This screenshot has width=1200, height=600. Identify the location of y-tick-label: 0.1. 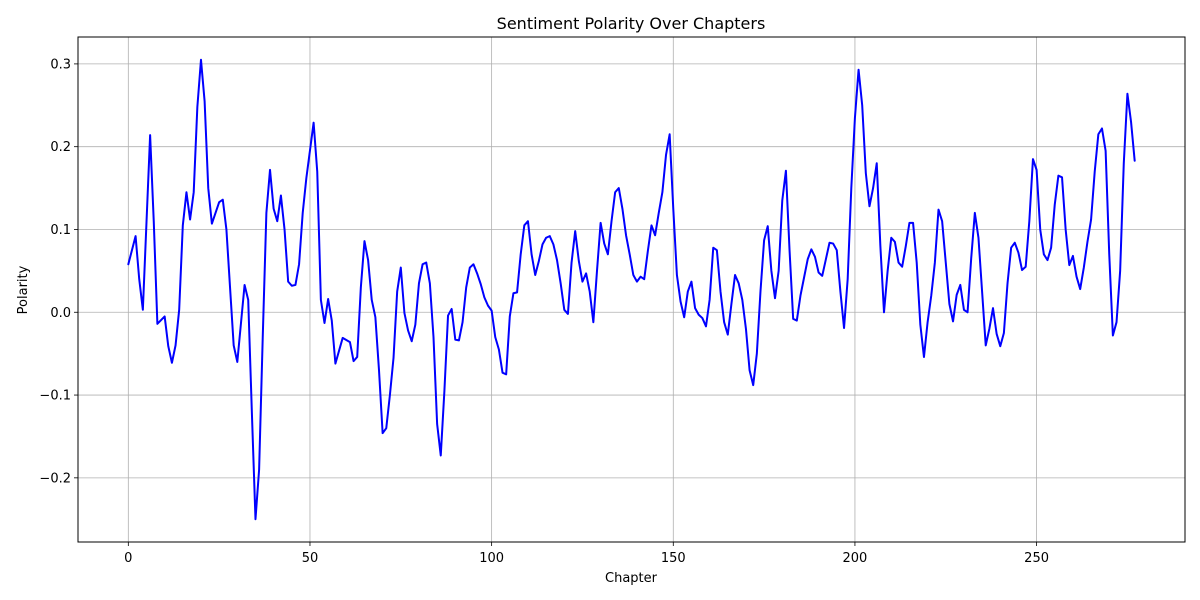
(60, 230).